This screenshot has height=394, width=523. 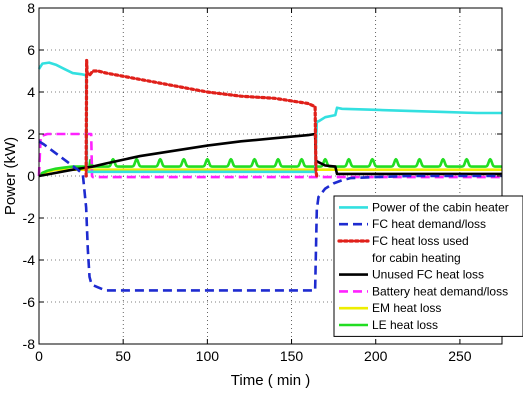 What do you see at coordinates (460, 356) in the screenshot?
I see `x-tick-label: 250` at bounding box center [460, 356].